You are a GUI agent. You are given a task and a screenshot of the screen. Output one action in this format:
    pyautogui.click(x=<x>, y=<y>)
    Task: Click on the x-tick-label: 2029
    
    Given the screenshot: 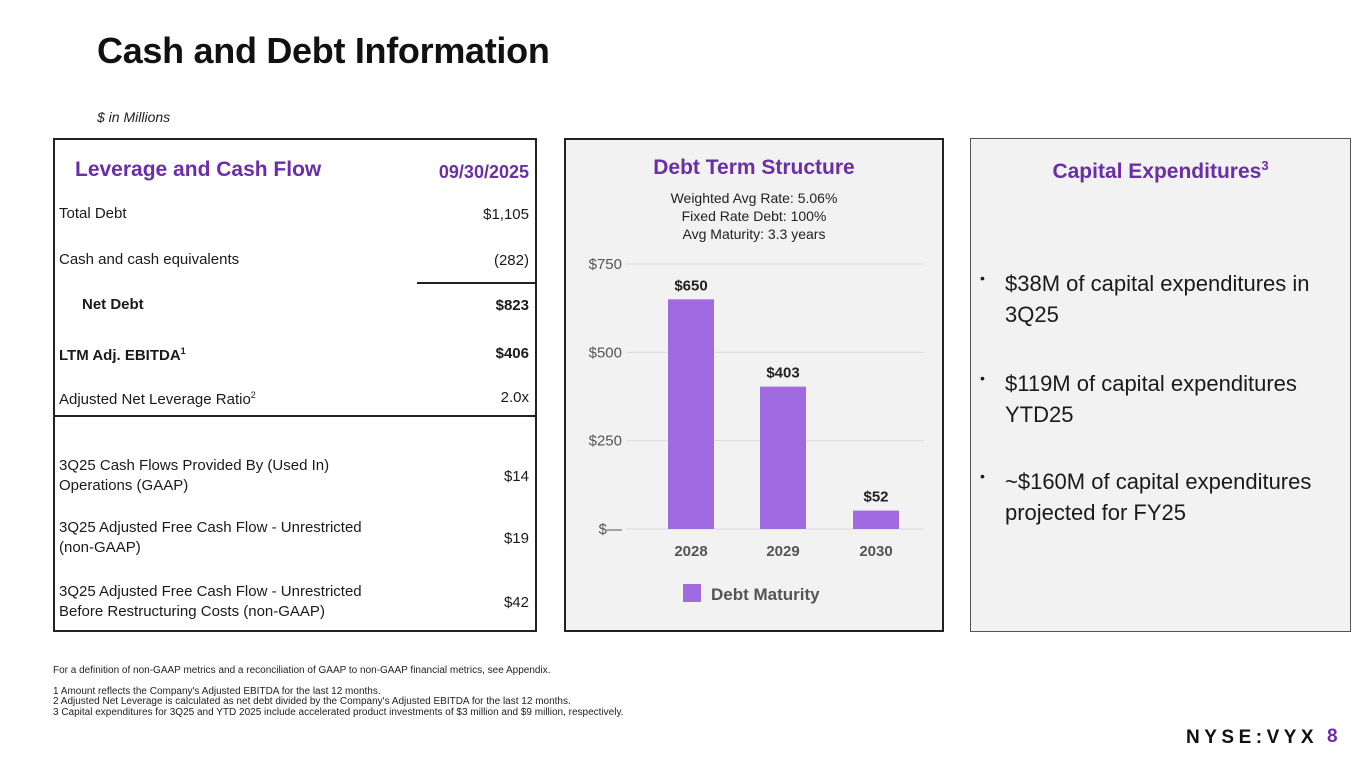 What is the action you would take?
    pyautogui.click(x=782, y=551)
    